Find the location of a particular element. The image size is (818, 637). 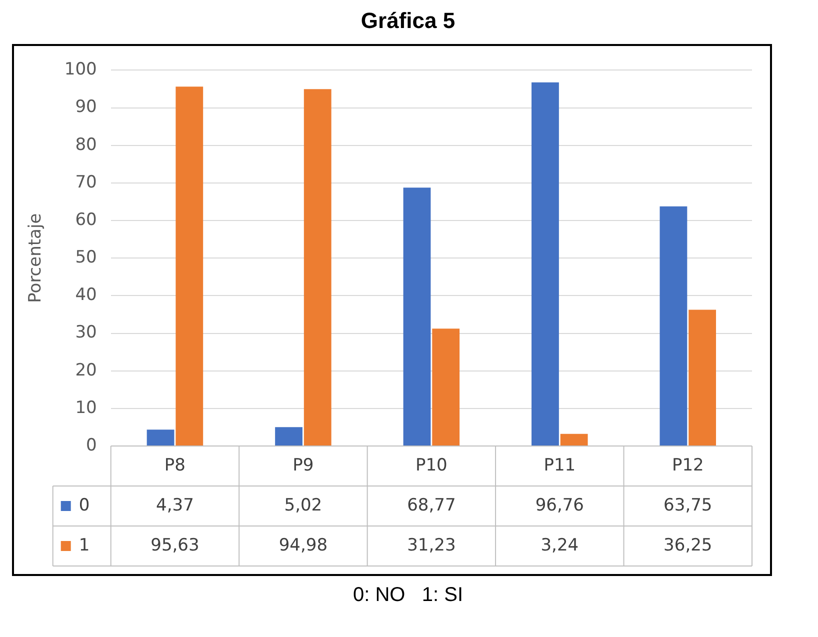

data-label: 5,02 is located at coordinates (303, 505).